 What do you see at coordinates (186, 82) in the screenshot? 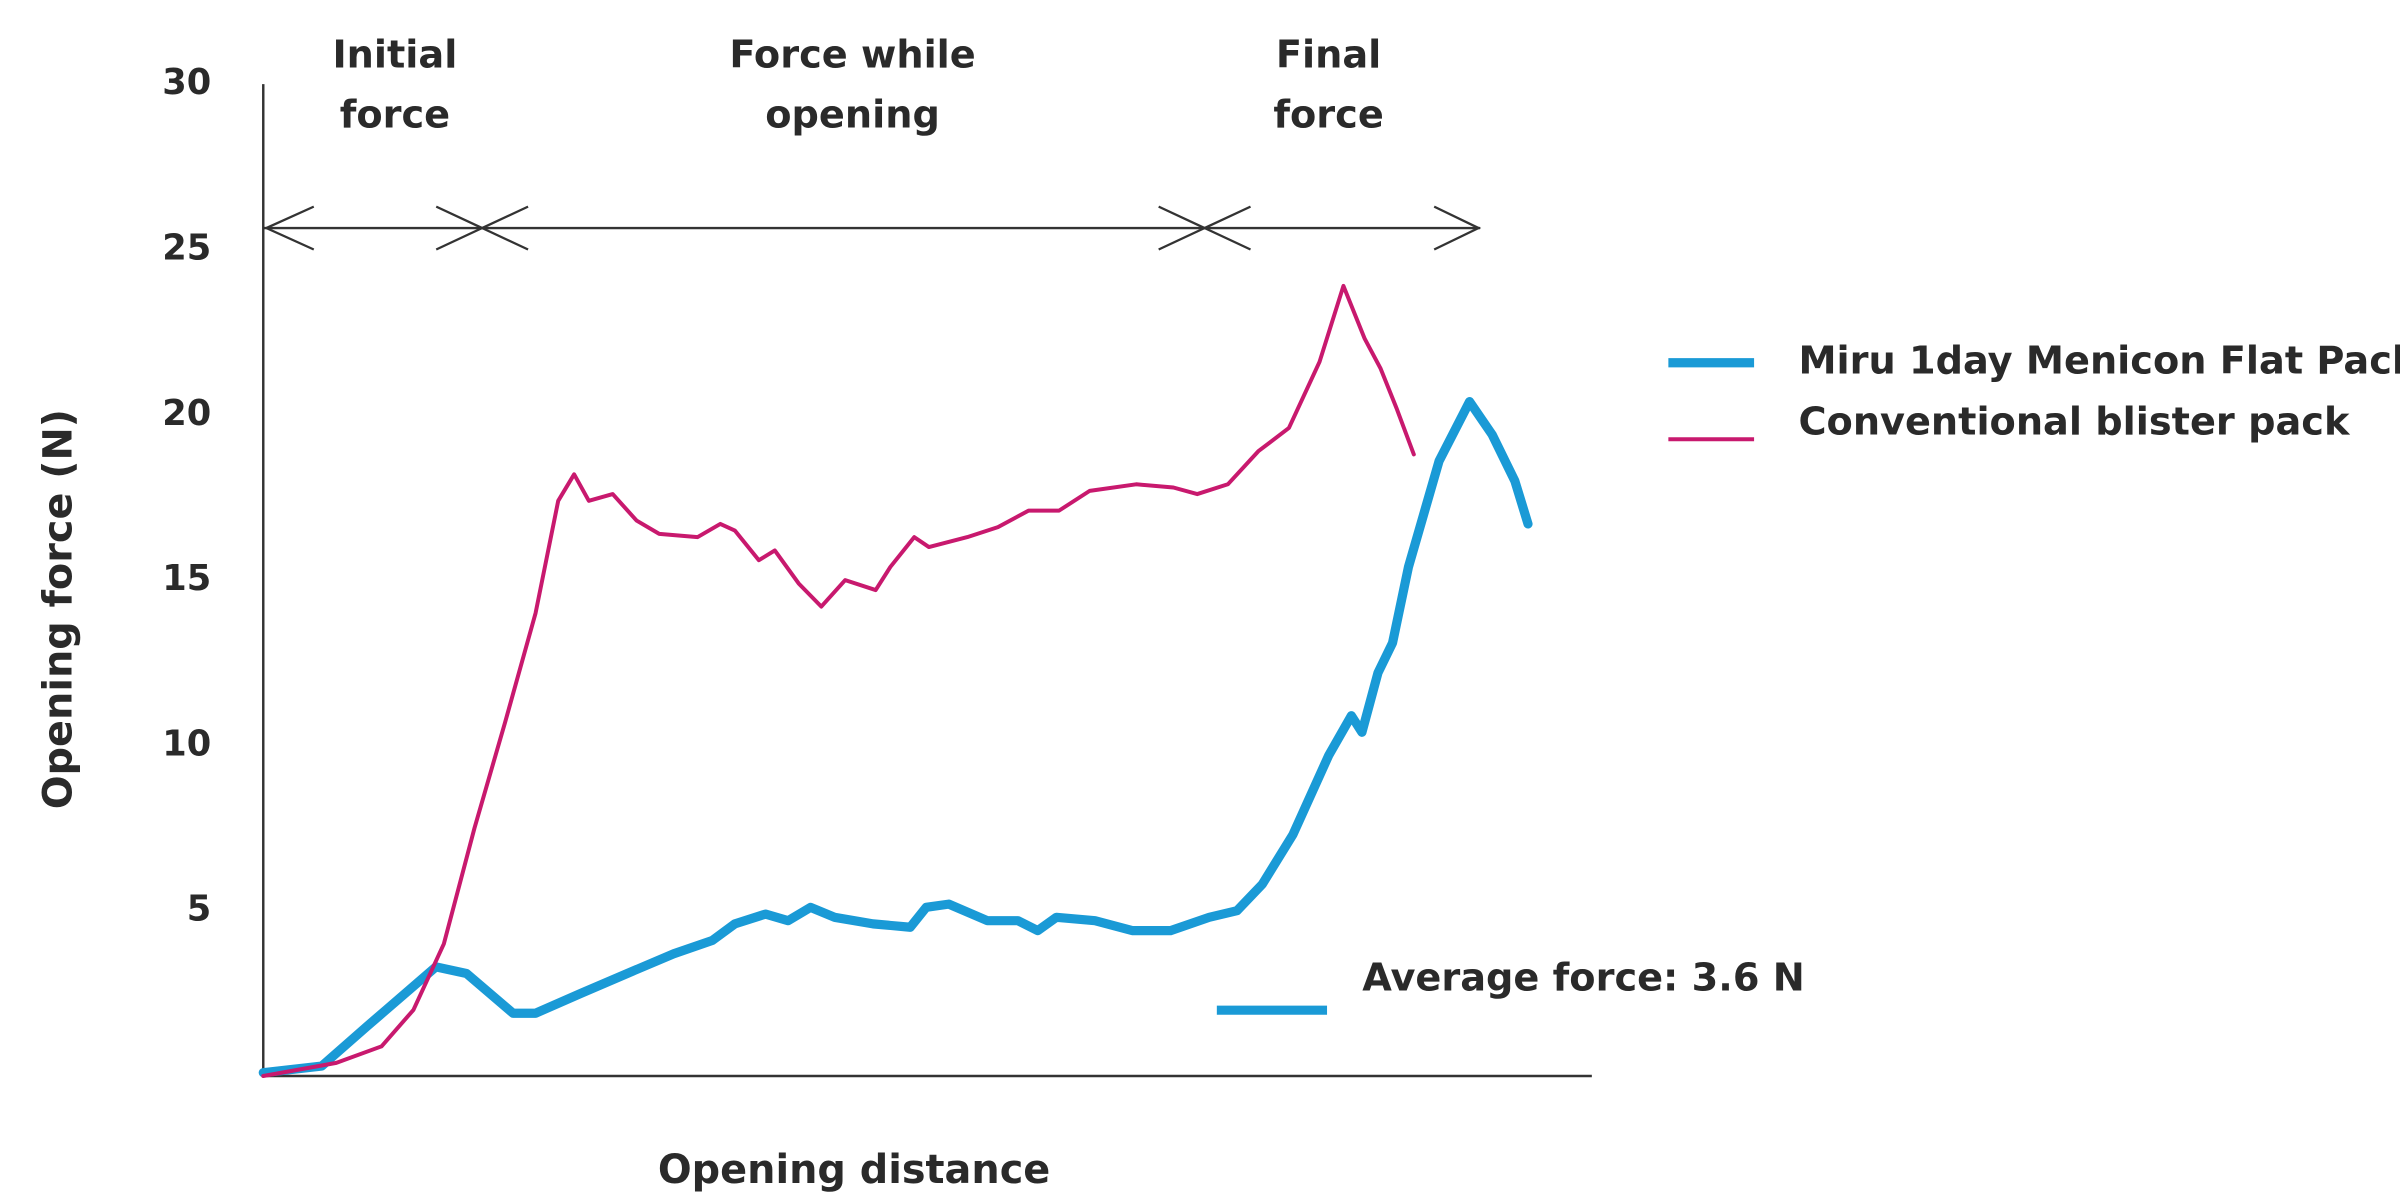
I see `y-tick-label: 30` at bounding box center [186, 82].